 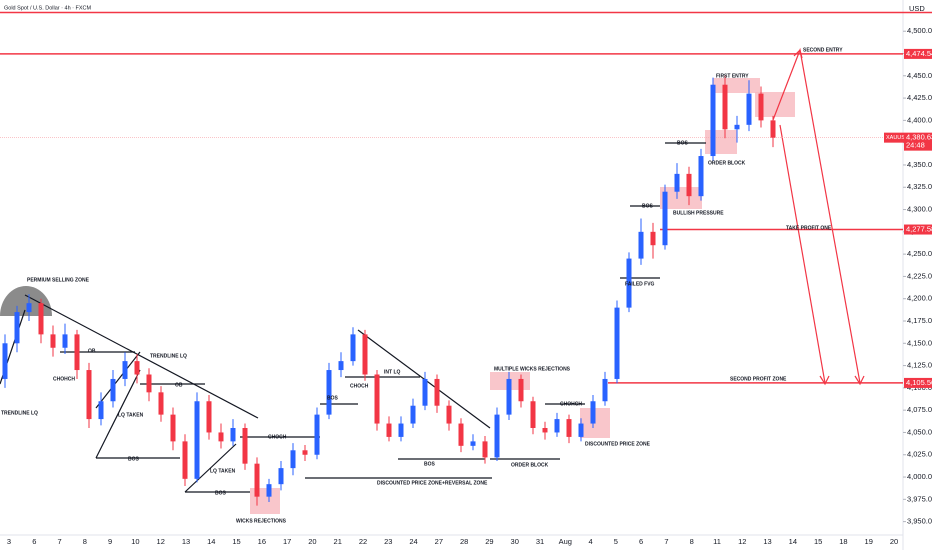 I want to click on annotation: TRENDLINE LQ, so click(x=19, y=413).